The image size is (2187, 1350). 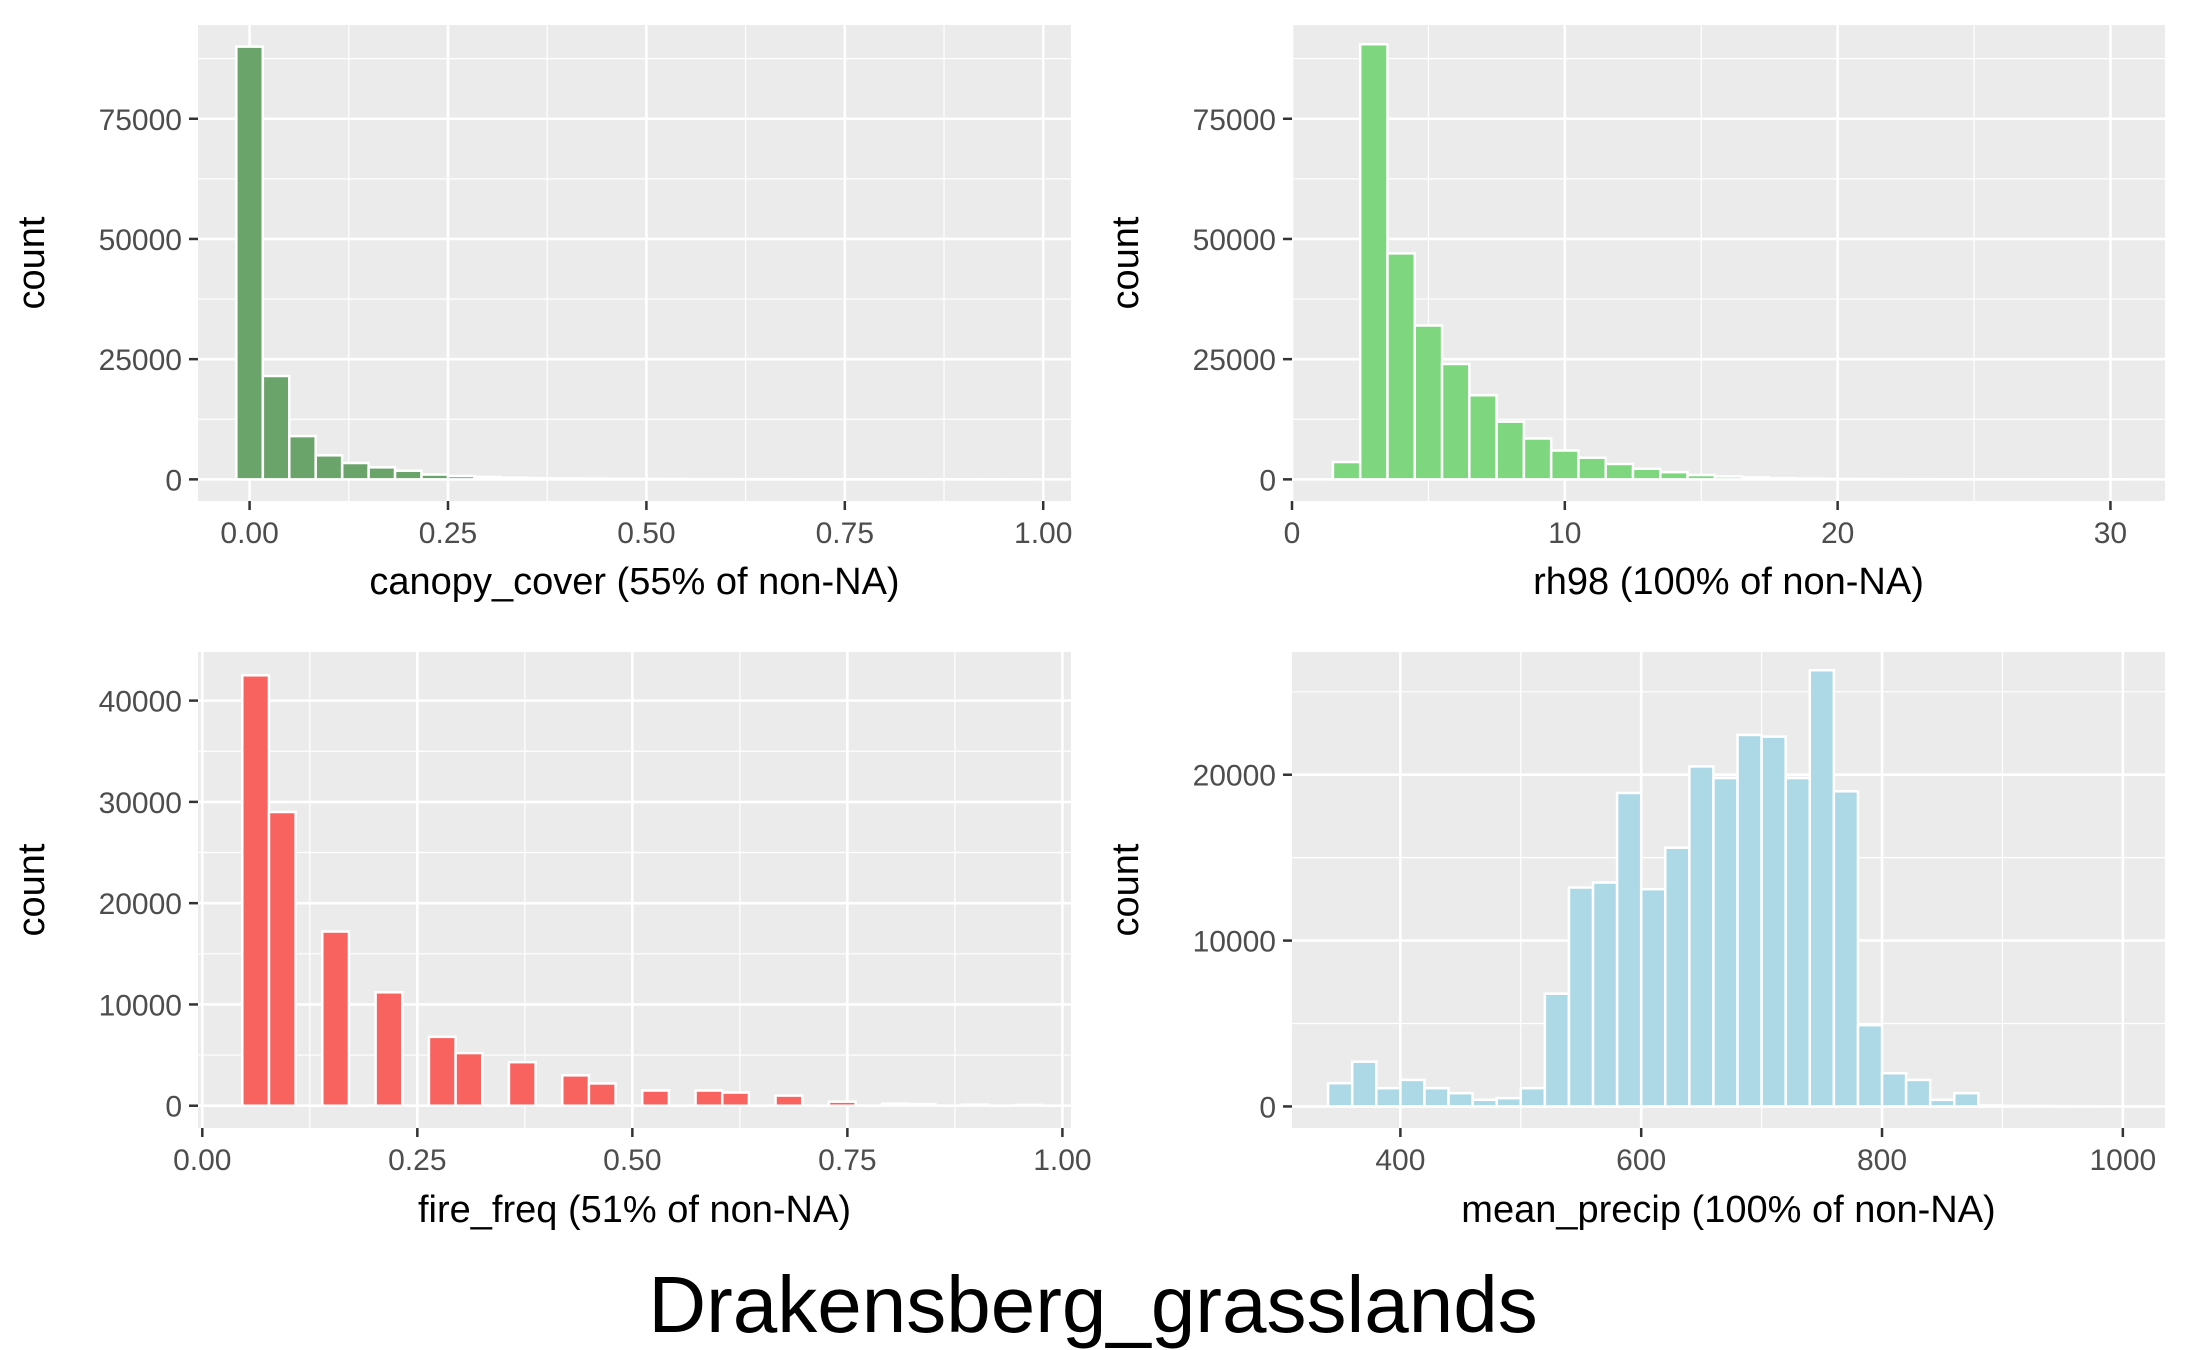 What do you see at coordinates (140, 803) in the screenshot?
I see `y-tick-label: 30000` at bounding box center [140, 803].